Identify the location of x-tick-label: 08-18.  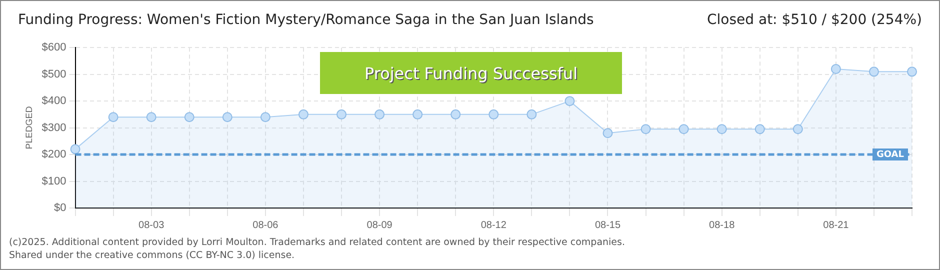
(722, 225).